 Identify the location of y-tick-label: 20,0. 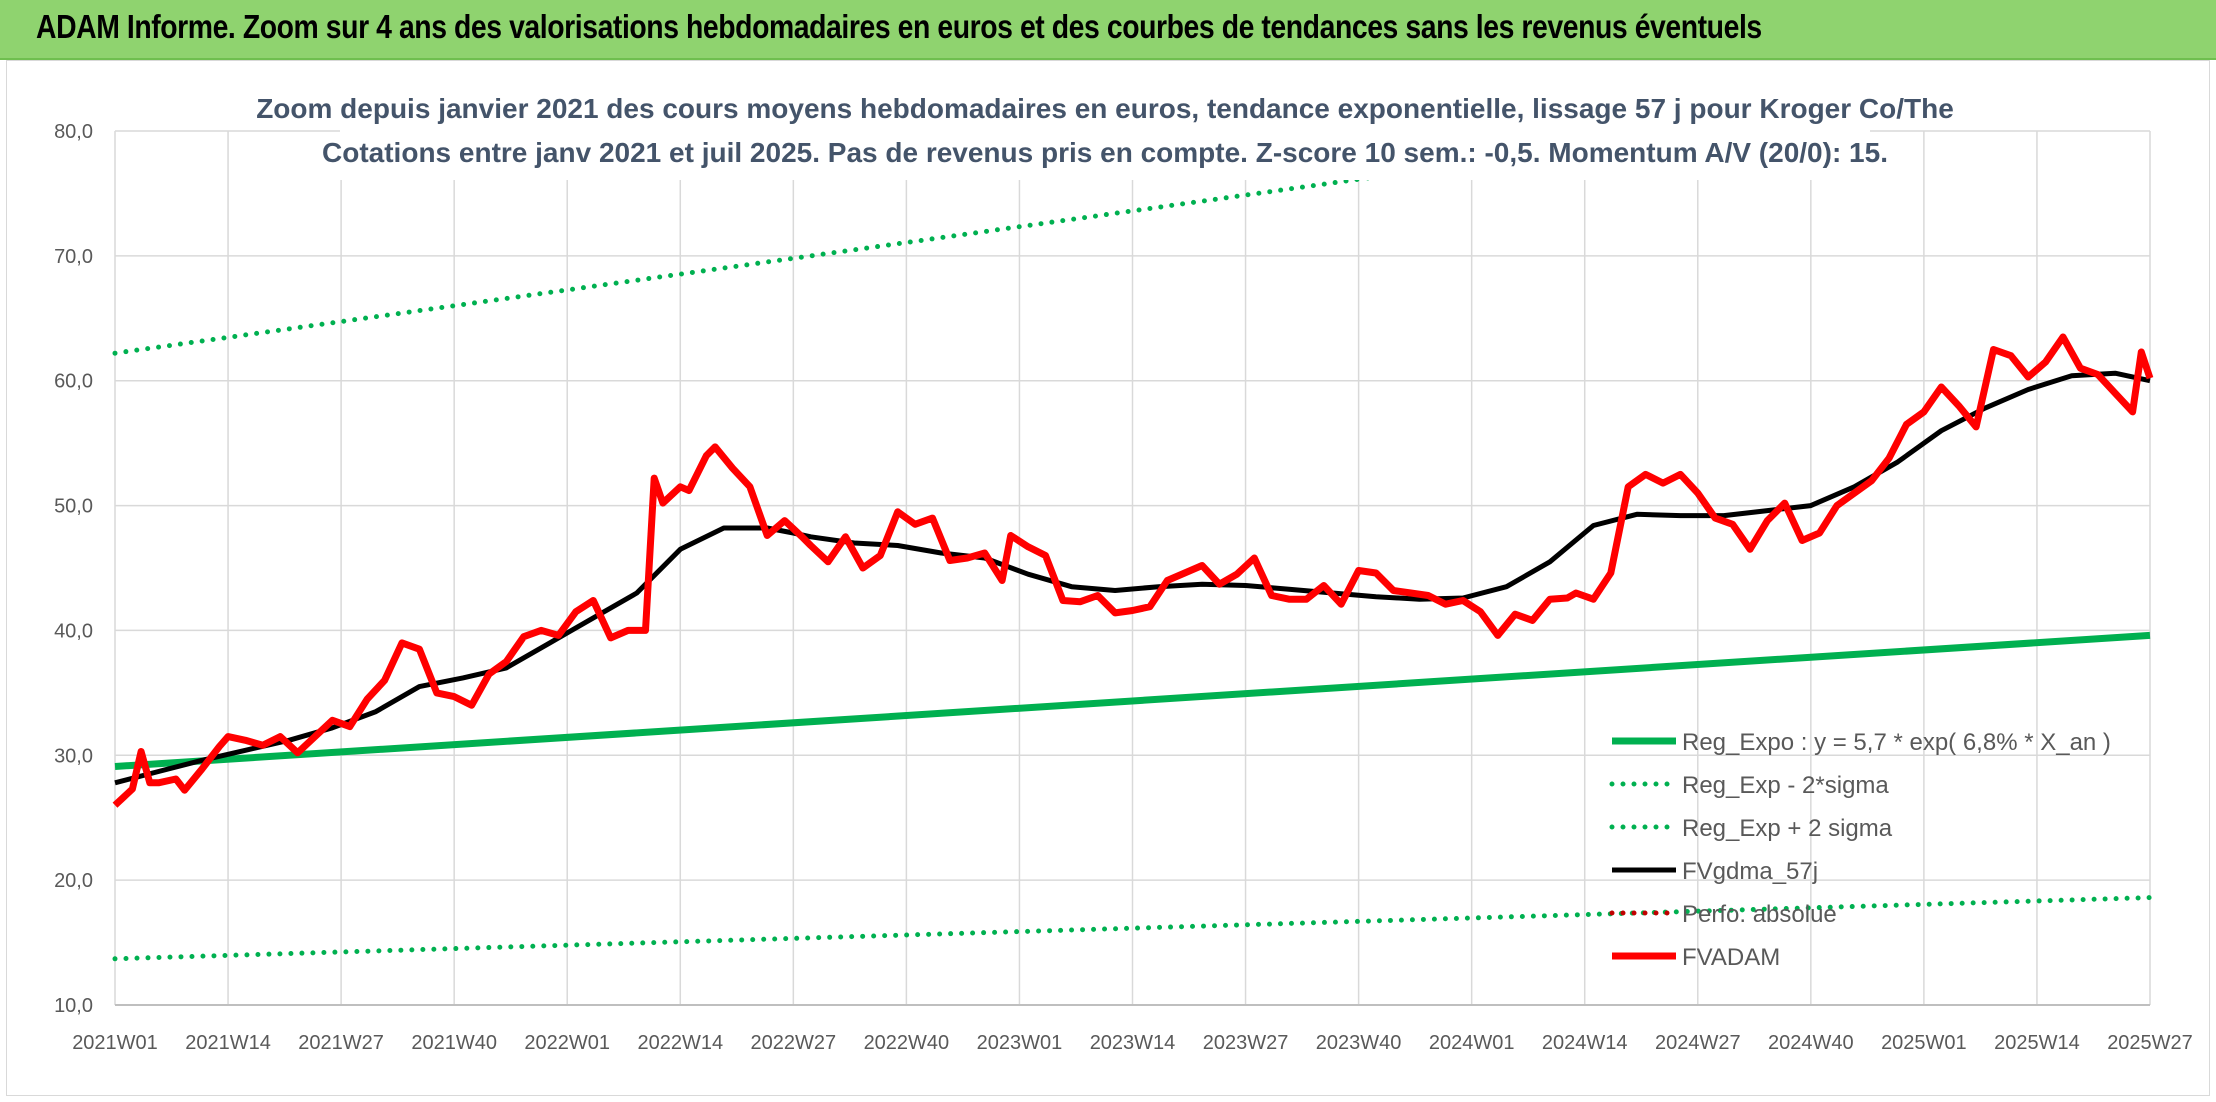
(73, 881).